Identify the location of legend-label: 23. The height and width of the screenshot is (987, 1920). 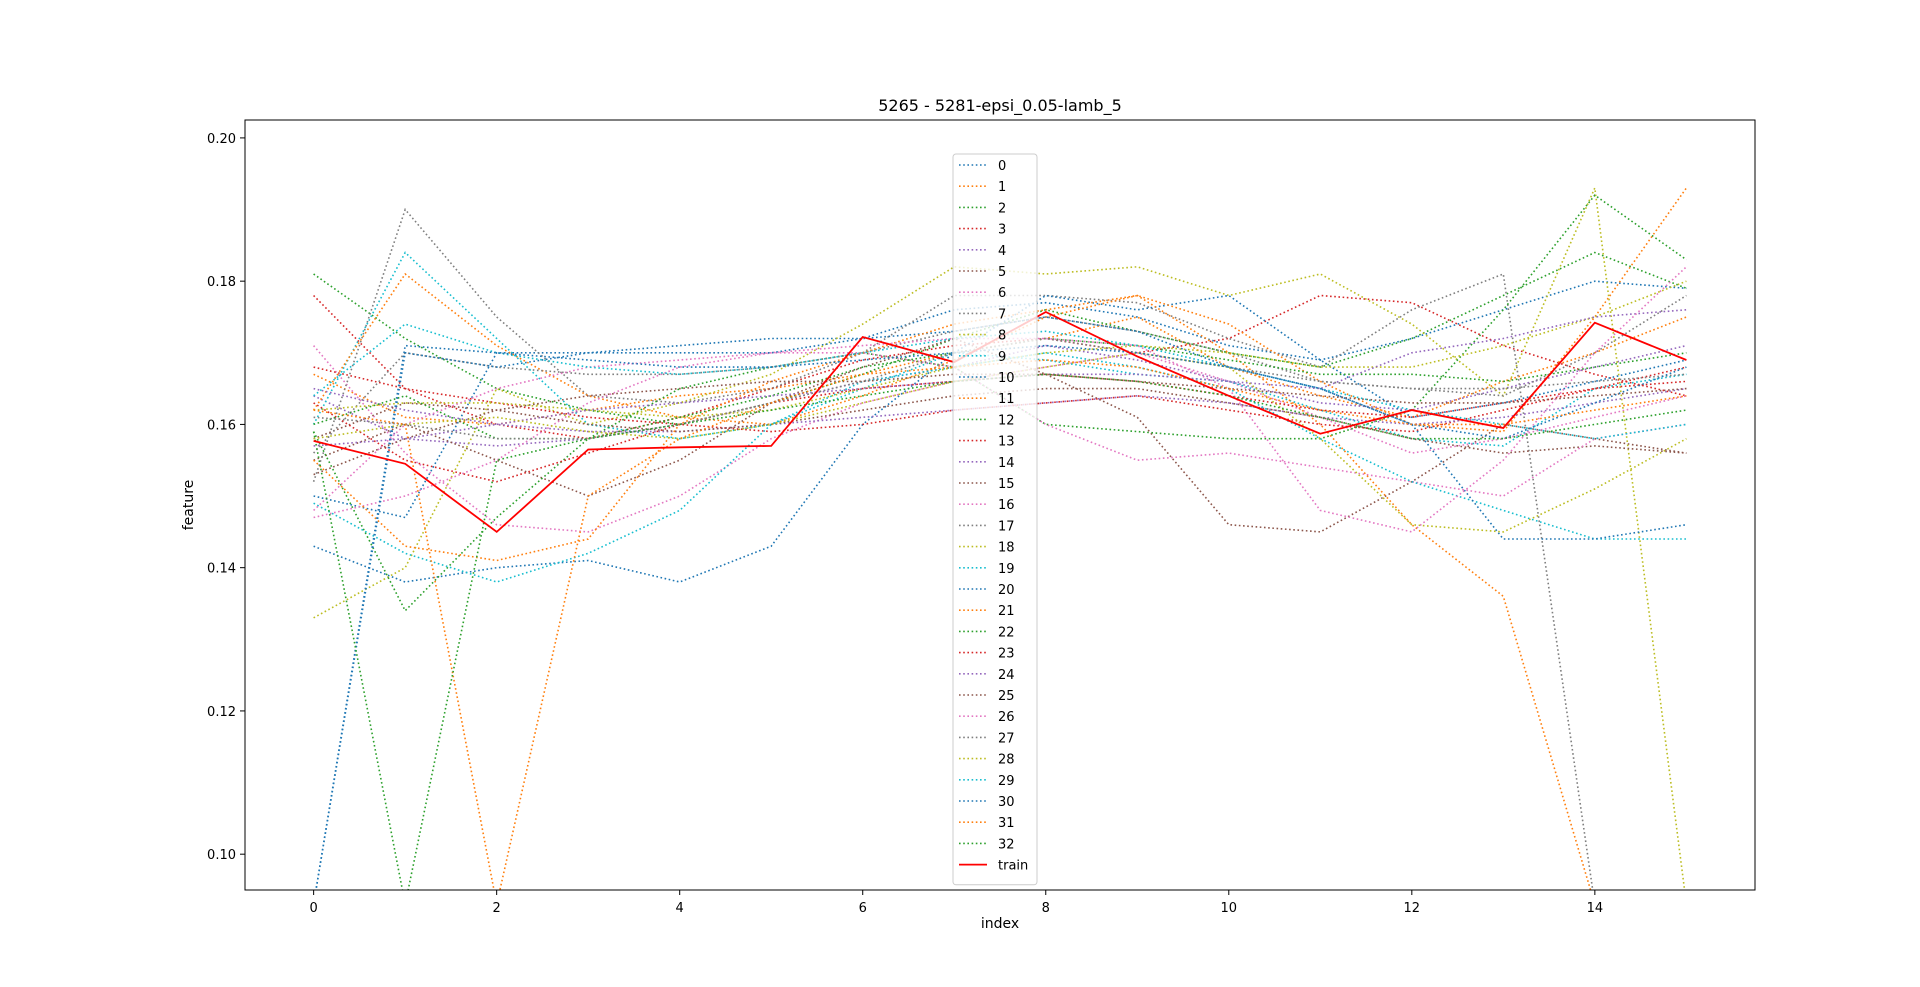
(1006, 654).